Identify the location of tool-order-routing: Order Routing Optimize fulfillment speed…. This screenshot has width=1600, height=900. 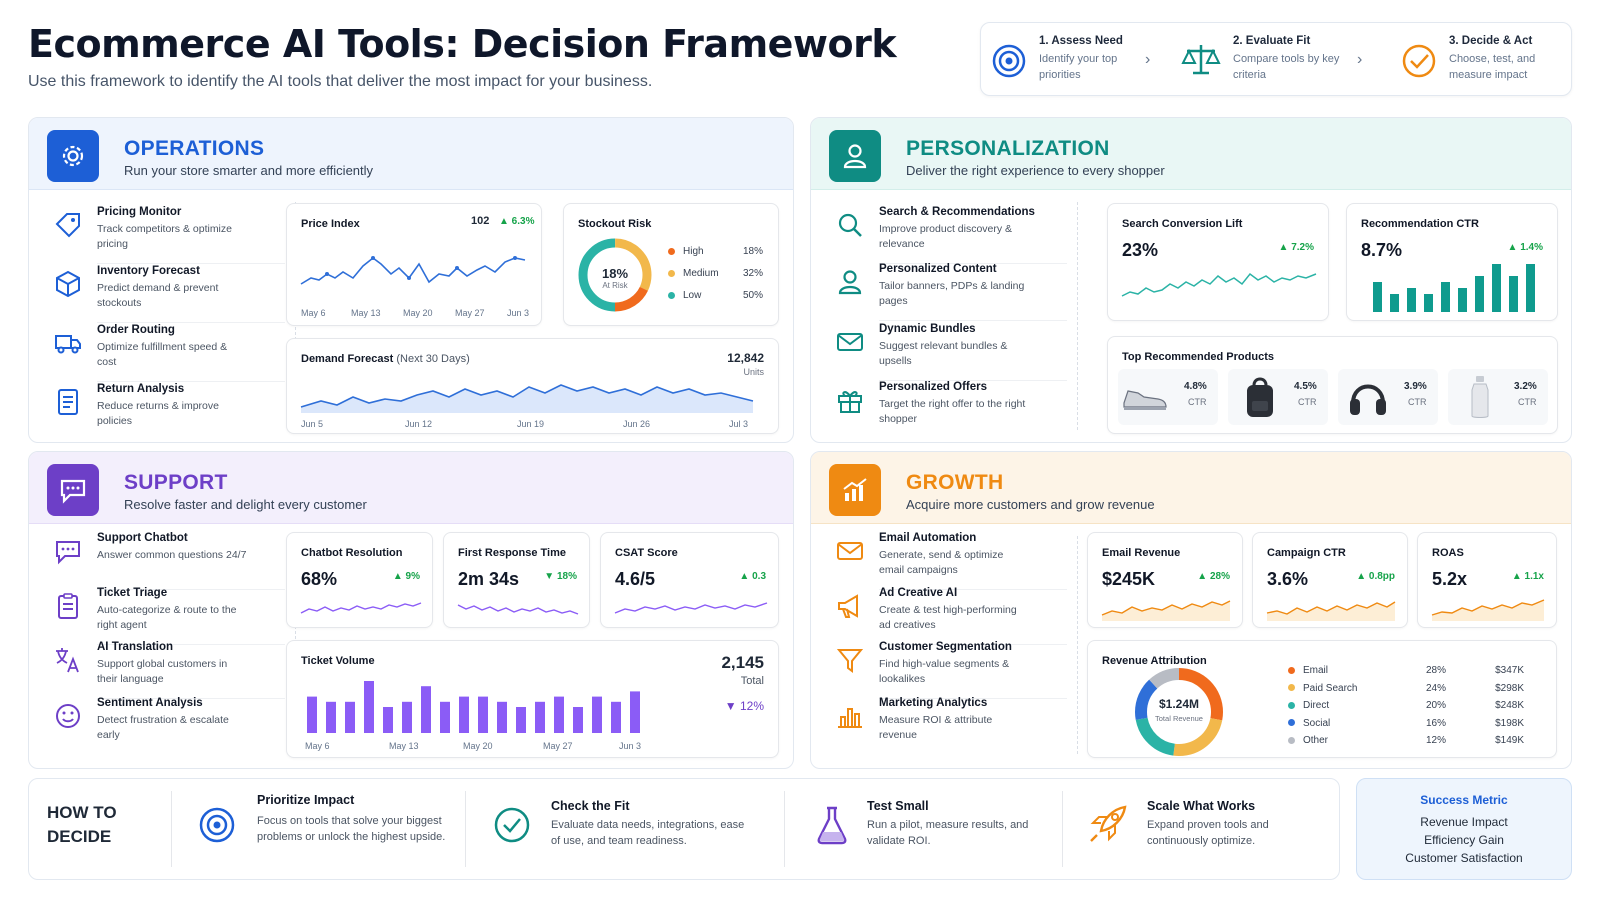
(169, 353).